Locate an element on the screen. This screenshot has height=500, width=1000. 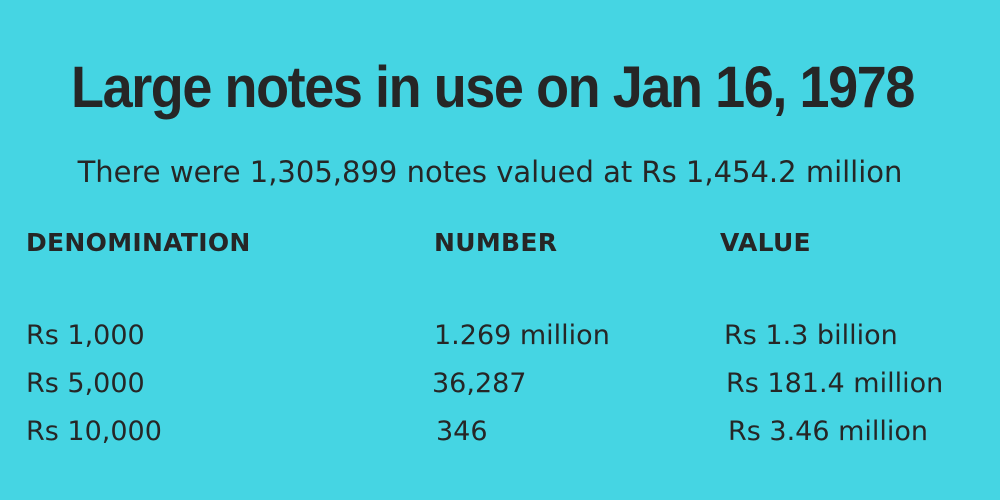
table-cell-number: 1.269 million is located at coordinates (522, 335).